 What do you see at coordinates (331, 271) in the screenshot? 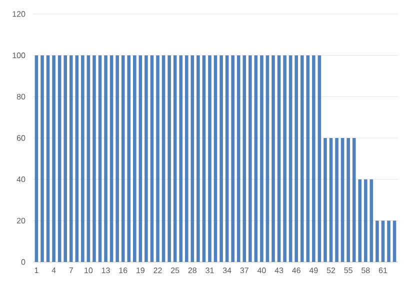
I see `x-tick-label: 52` at bounding box center [331, 271].